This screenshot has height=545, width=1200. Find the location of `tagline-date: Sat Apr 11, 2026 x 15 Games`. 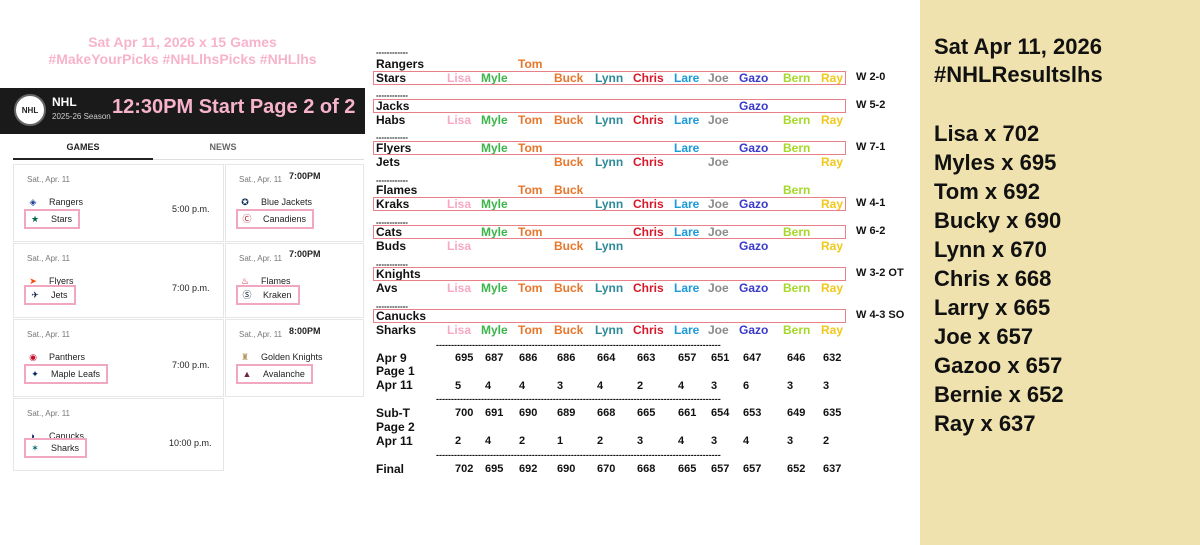

tagline-date: Sat Apr 11, 2026 x 15 Games is located at coordinates (182, 42).